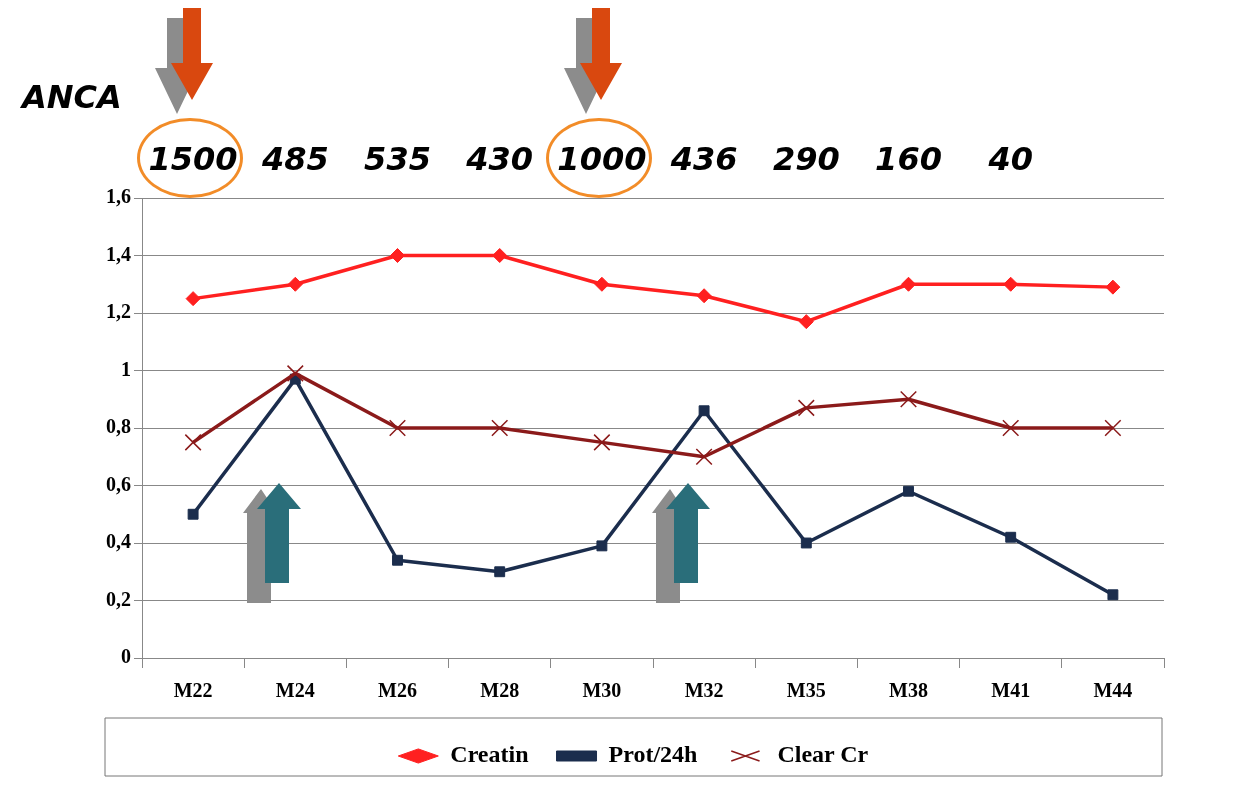 This screenshot has height=787, width=1242. What do you see at coordinates (602, 690) in the screenshot?
I see `x-tick-label: M30` at bounding box center [602, 690].